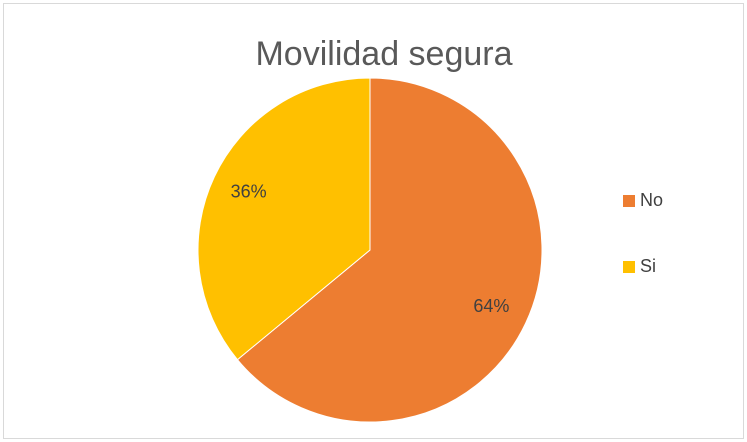 Image resolution: width=747 pixels, height=442 pixels. What do you see at coordinates (648, 266) in the screenshot?
I see `legend-label: Si` at bounding box center [648, 266].